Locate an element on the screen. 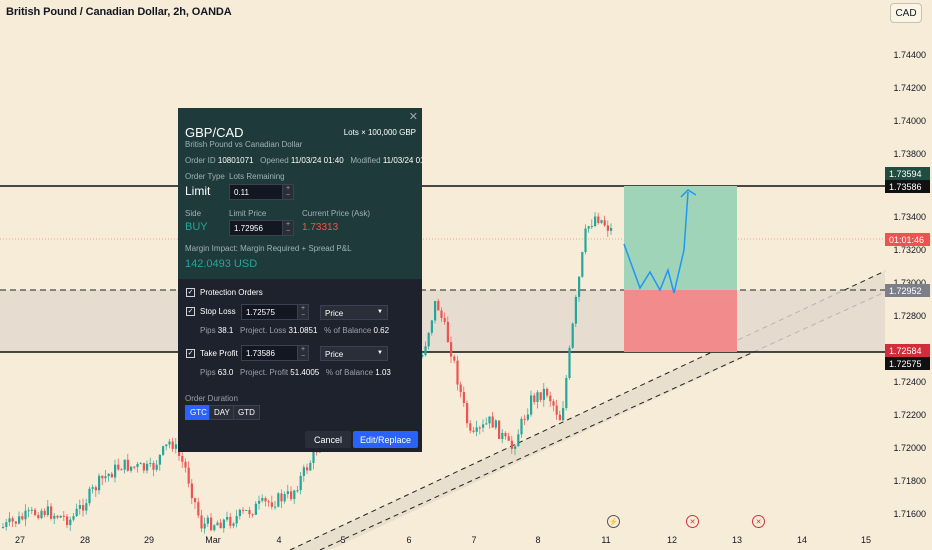 This screenshot has height=550, width=932. stop-loss-type-select: Price ▼ is located at coordinates (354, 312).